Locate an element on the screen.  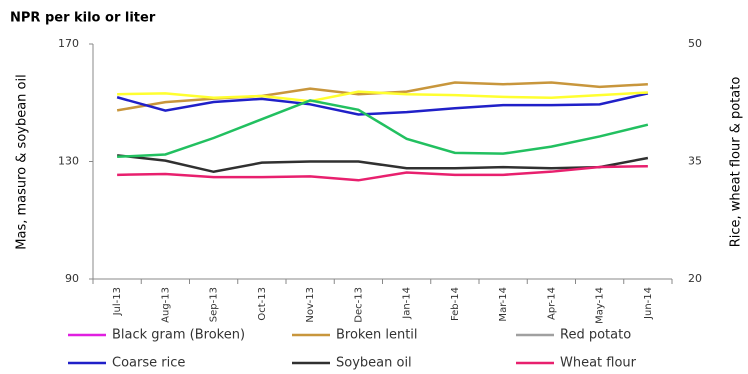
x-tick-label: Aug-13 is located at coordinates (165, 305).